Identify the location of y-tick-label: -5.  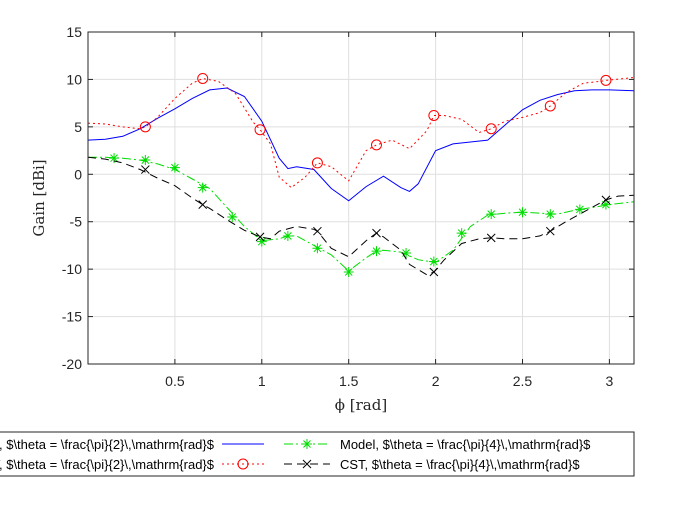
(76, 222).